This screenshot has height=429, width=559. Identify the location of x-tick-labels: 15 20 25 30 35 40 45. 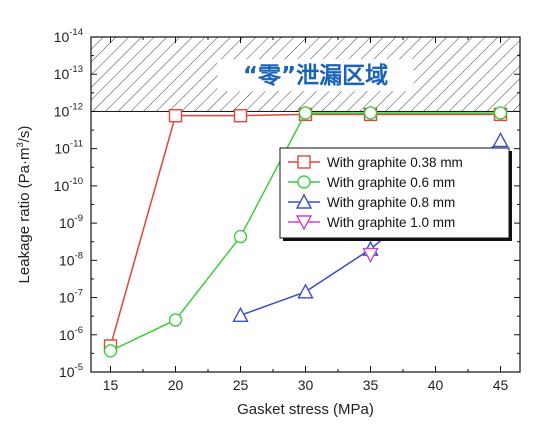
(306, 385).